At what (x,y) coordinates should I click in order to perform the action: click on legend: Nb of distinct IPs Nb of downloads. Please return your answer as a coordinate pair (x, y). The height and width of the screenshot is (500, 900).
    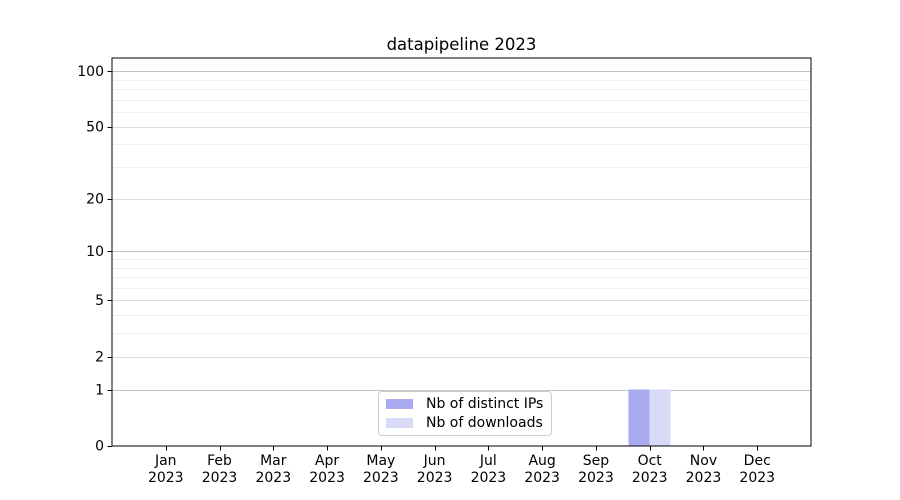
    Looking at the image, I should click on (465, 413).